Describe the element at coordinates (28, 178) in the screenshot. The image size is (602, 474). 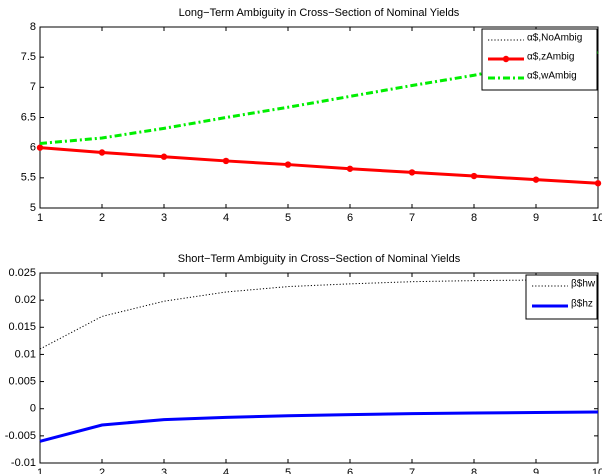
I see `y-tick-label: 5.5` at that location.